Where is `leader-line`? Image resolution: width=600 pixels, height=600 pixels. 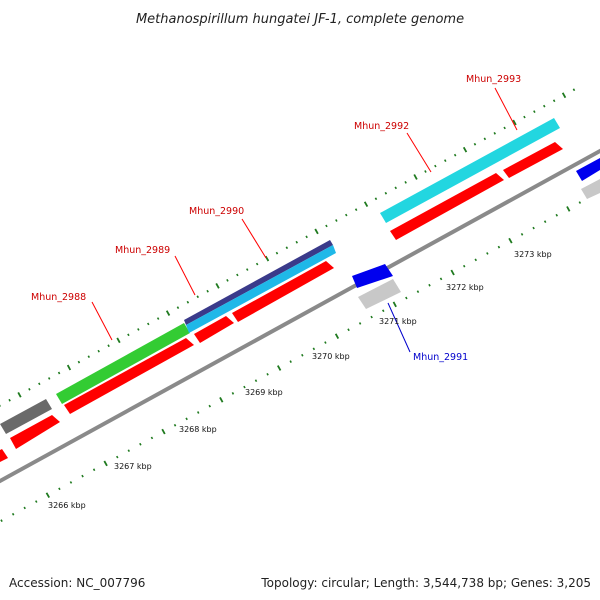 leader-line is located at coordinates (399, 327).